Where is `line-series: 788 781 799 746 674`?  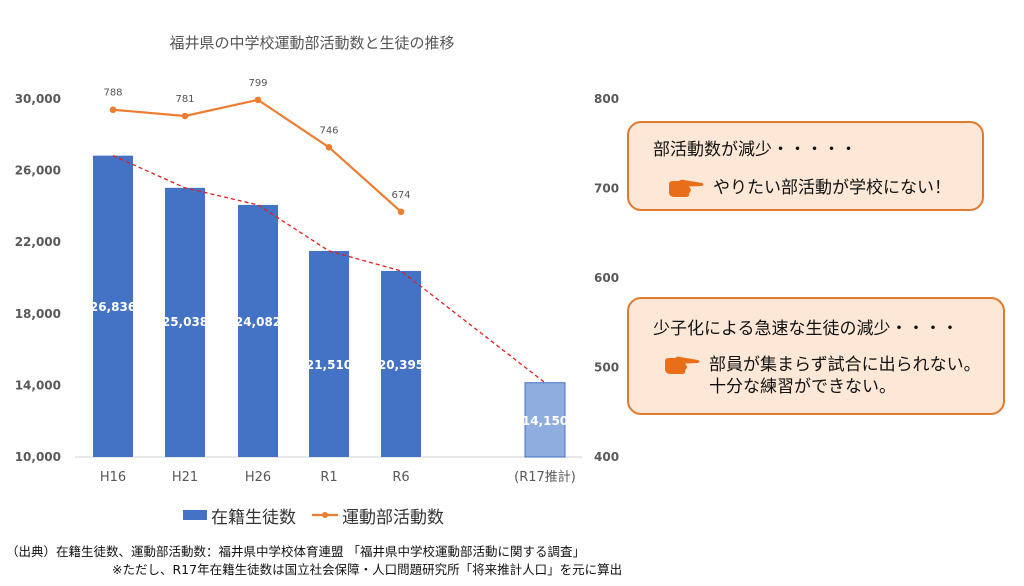 line-series: 788 781 799 746 674 is located at coordinates (257, 147).